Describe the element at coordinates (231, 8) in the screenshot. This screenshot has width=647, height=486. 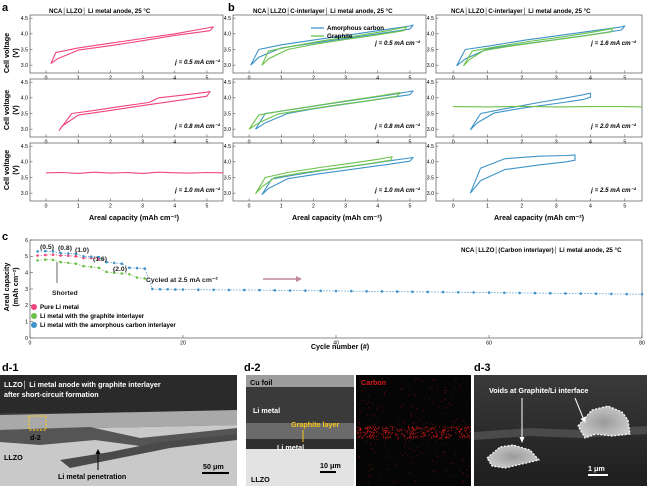
I see `panel-label-b: b` at that location.